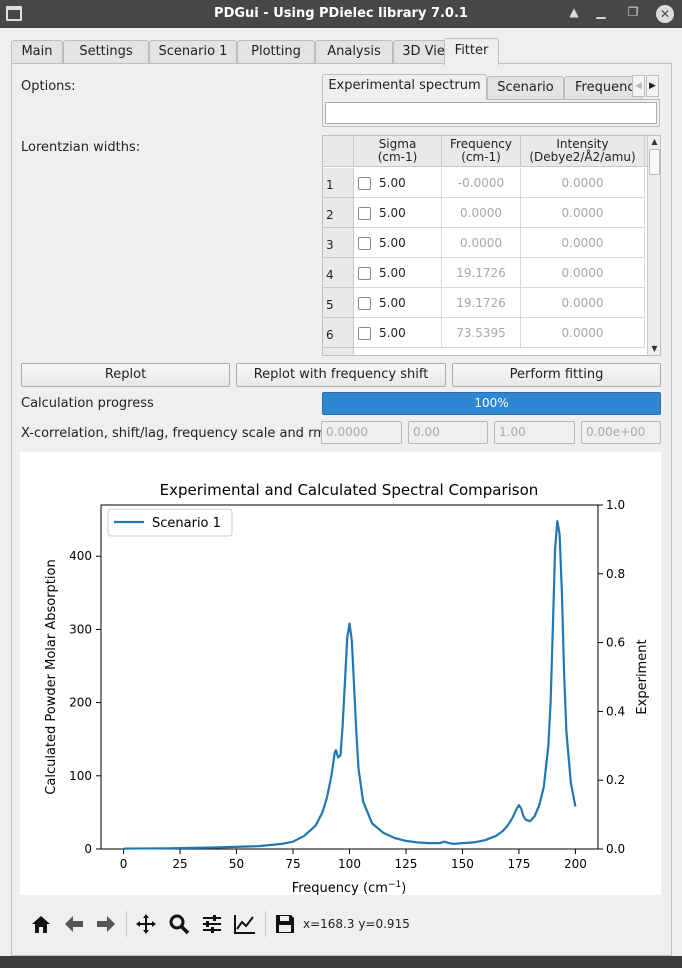 The width and height of the screenshot is (682, 968). What do you see at coordinates (481, 243) in the screenshot?
I see `frequency-cell: 0.0000` at bounding box center [481, 243].